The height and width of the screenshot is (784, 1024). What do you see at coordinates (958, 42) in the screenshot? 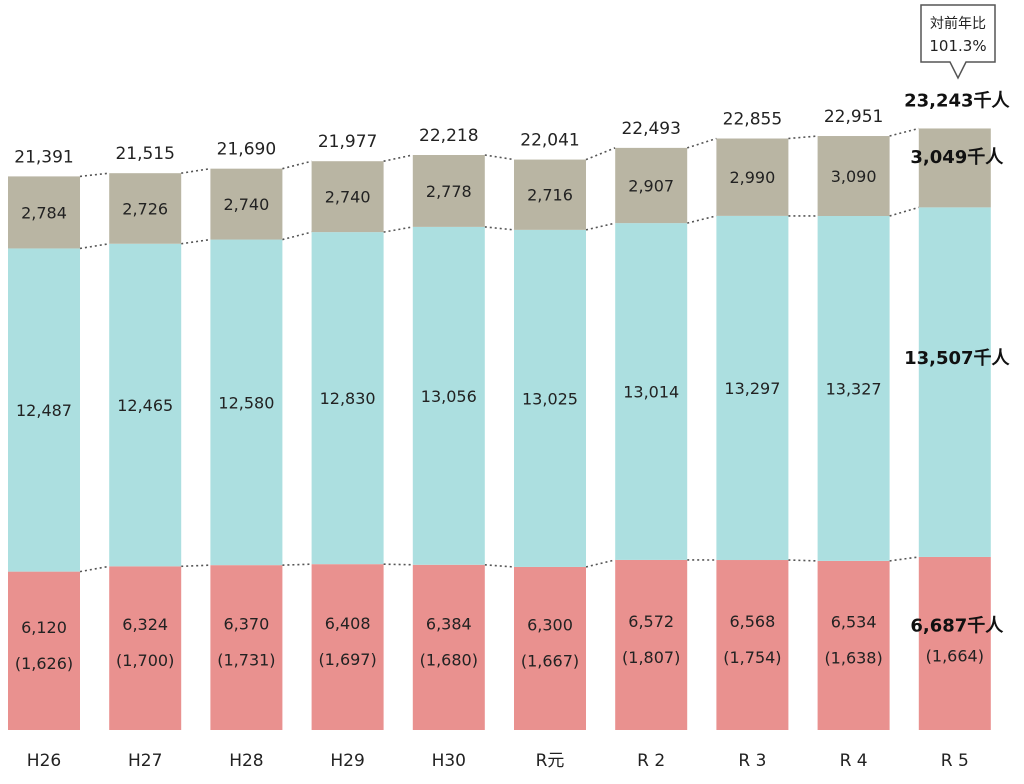
I see `yoy-callout: 対前年比 101.3%` at bounding box center [958, 42].